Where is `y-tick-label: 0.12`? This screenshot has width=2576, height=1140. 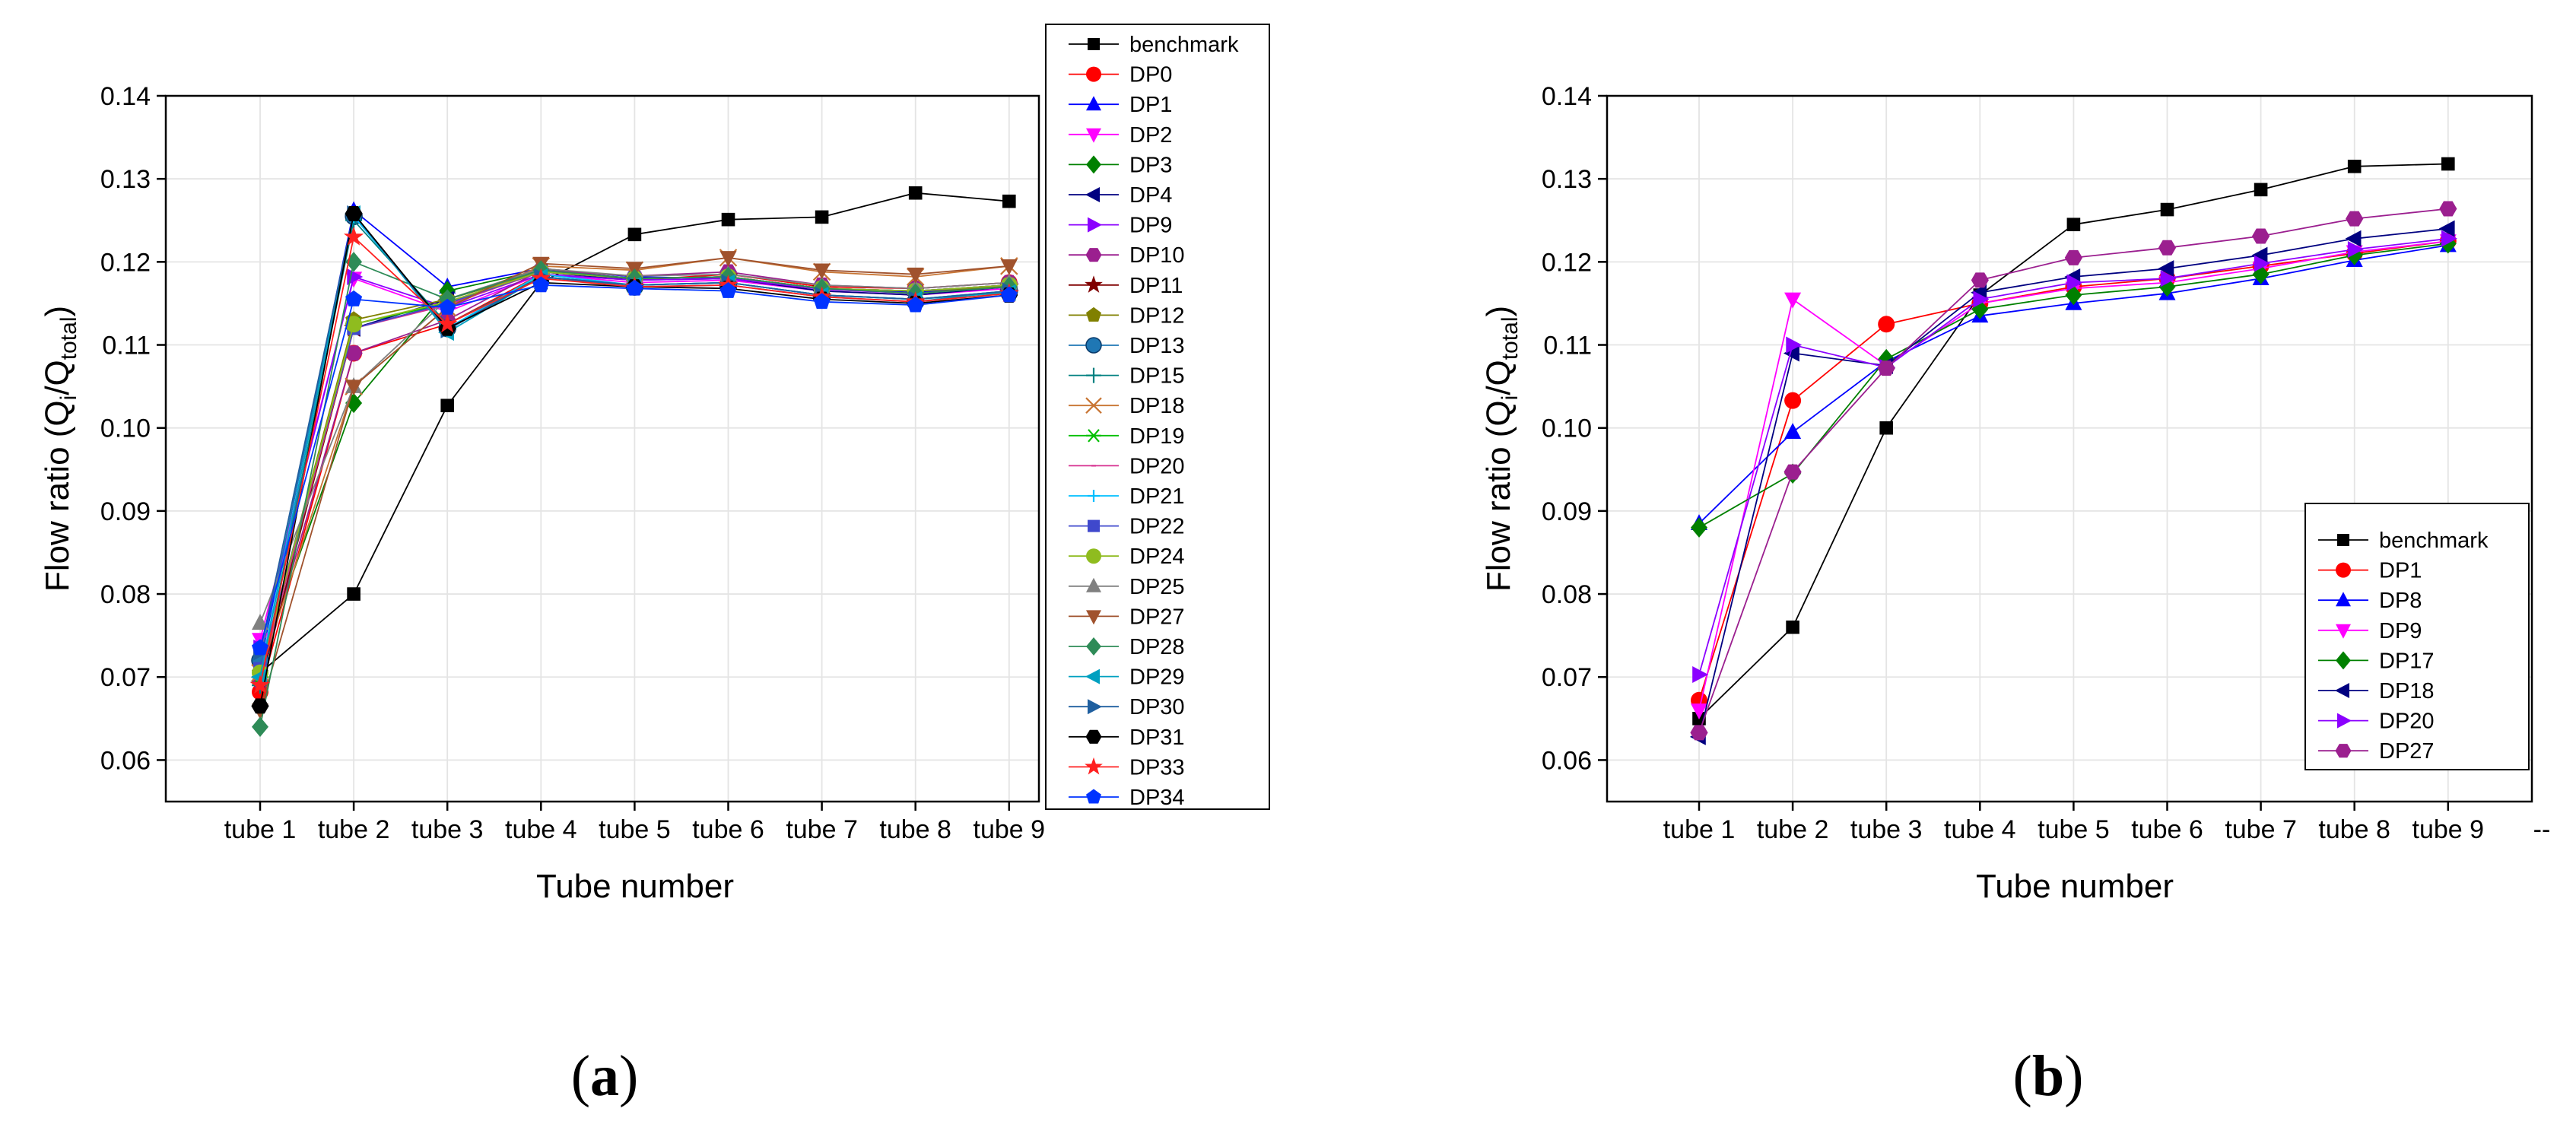
y-tick-label: 0.12 is located at coordinates (1567, 262).